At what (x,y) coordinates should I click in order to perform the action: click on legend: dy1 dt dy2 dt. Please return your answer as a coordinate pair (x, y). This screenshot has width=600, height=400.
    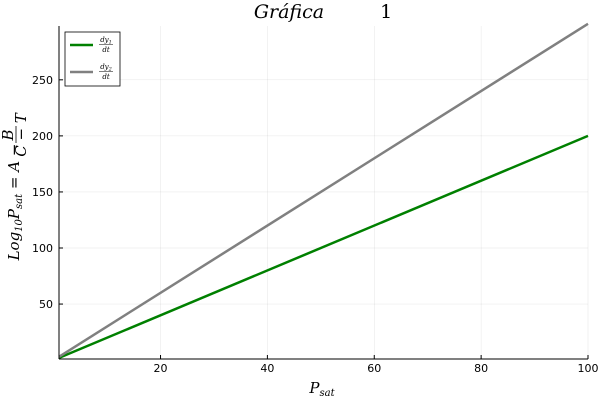
    Looking at the image, I should click on (92, 59).